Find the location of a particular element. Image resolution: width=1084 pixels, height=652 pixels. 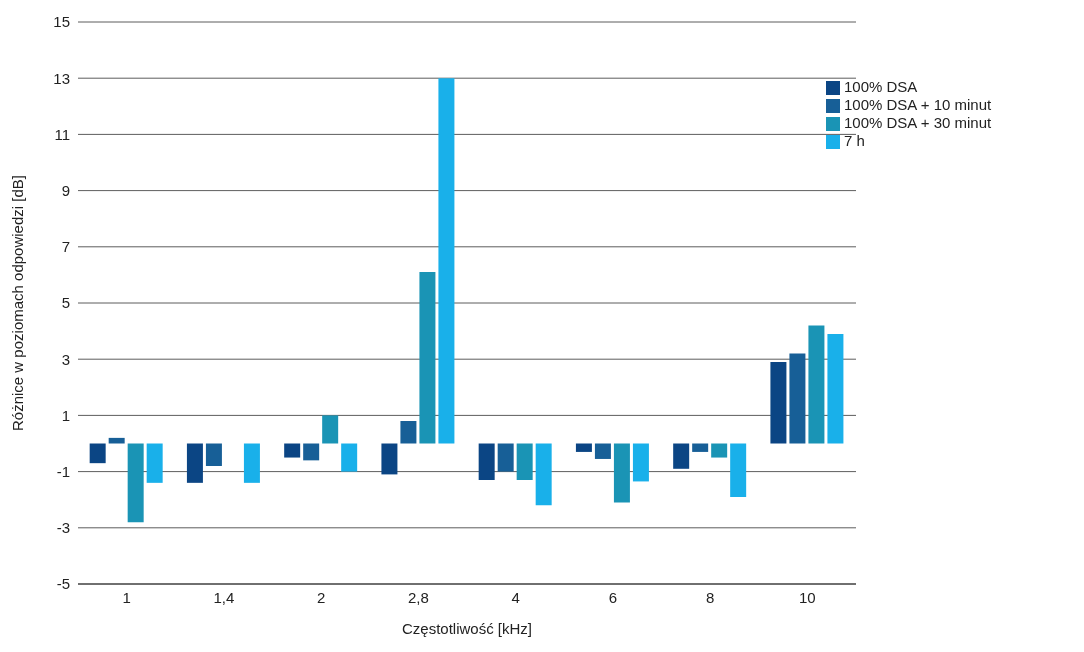

y-tick-label: -3 is located at coordinates (63, 528).